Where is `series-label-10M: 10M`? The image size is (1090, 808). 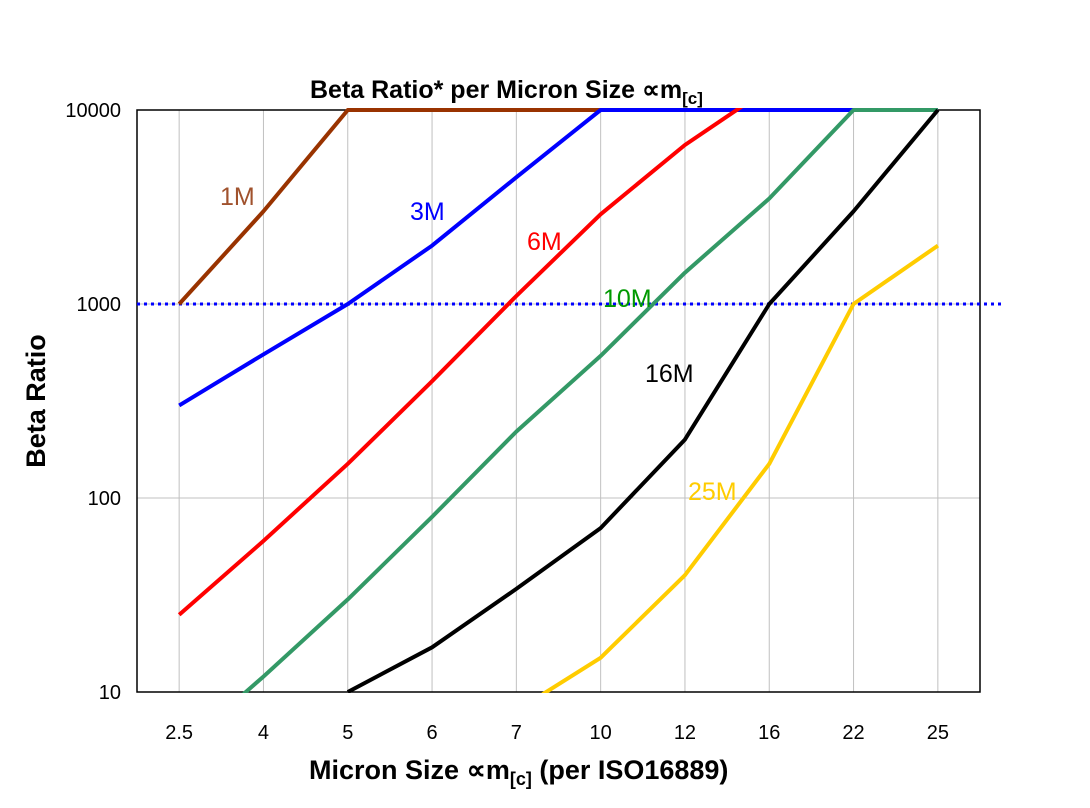 series-label-10M: 10M is located at coordinates (627, 299).